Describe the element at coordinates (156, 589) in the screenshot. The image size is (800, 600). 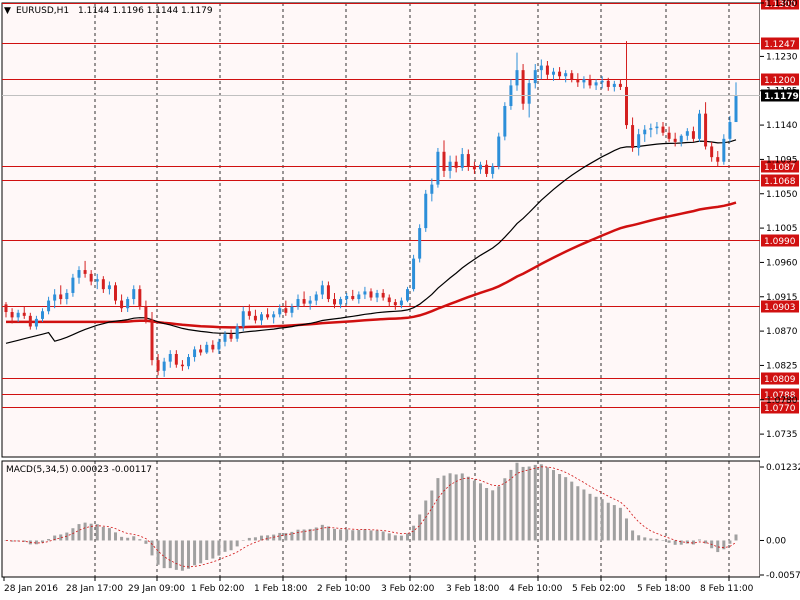
I see `time-label: 29 Jan 09:00` at that location.